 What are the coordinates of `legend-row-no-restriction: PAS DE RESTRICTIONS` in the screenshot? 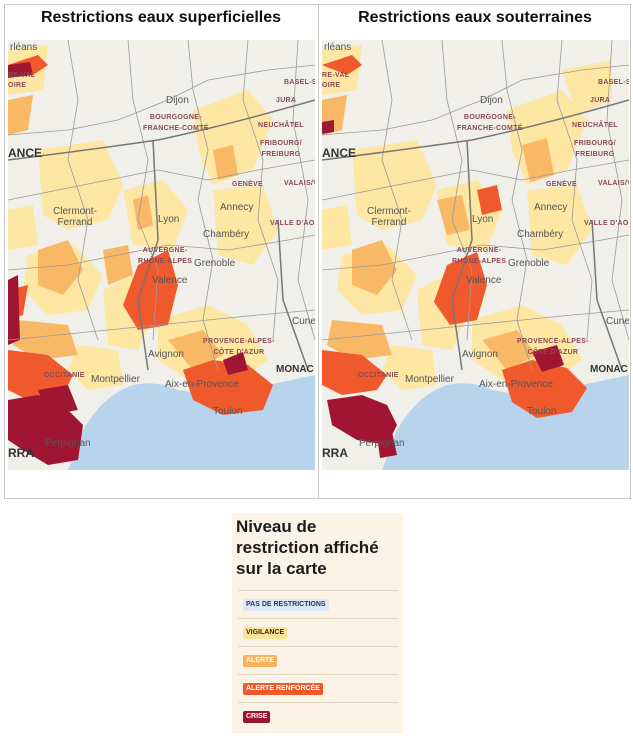 It's located at (318, 604).